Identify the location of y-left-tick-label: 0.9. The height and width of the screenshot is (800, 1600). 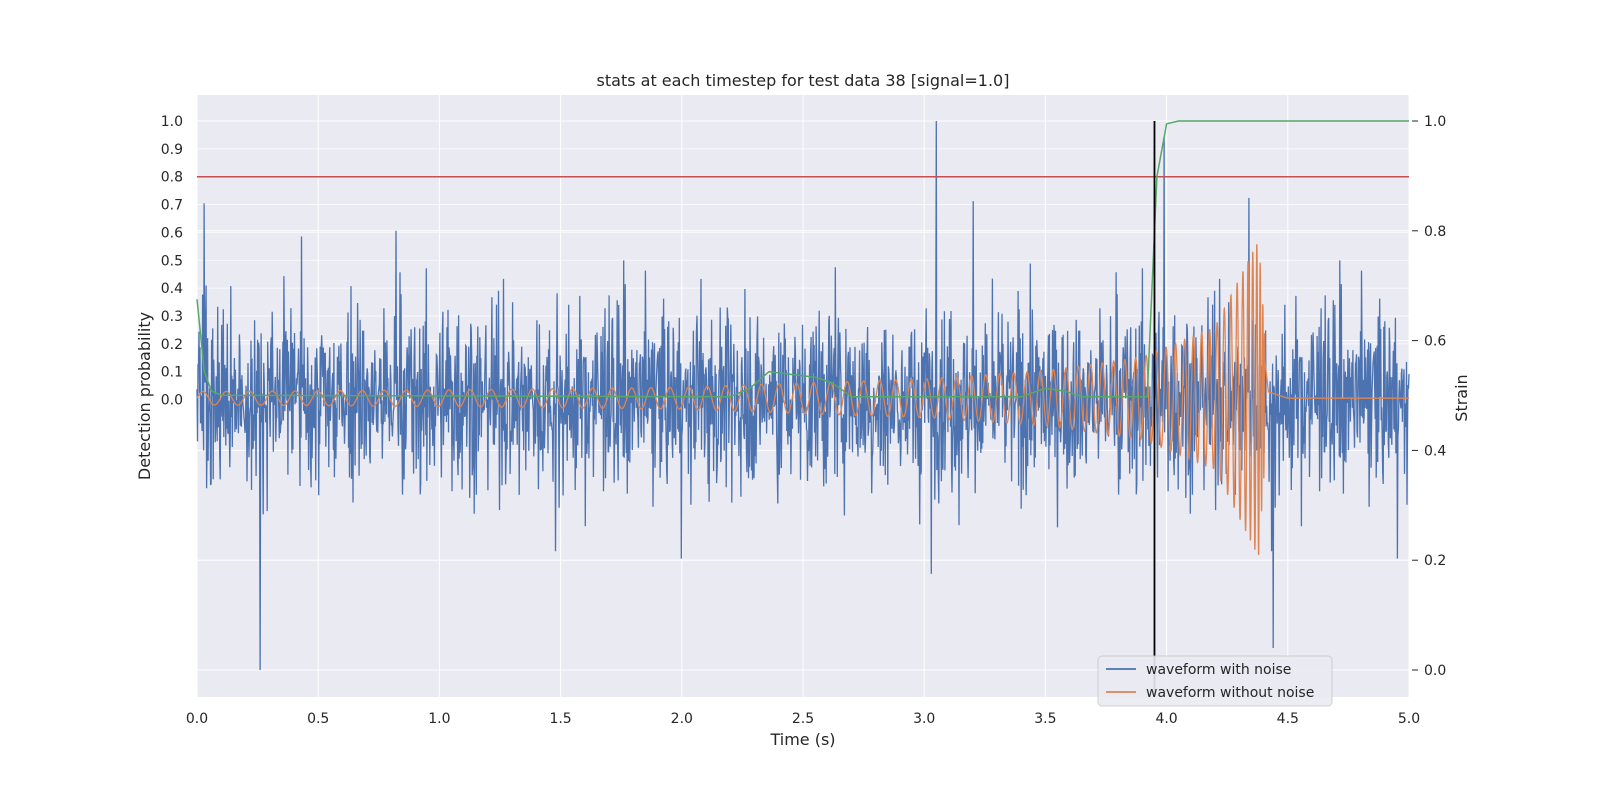
(172, 150).